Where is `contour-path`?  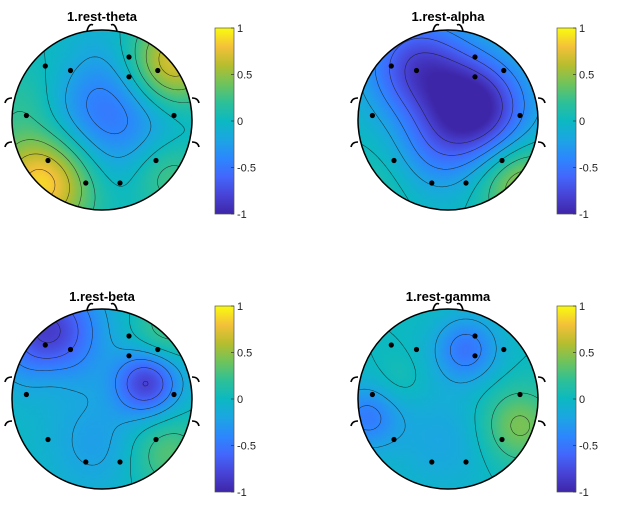 contour-path is located at coordinates (448, 120).